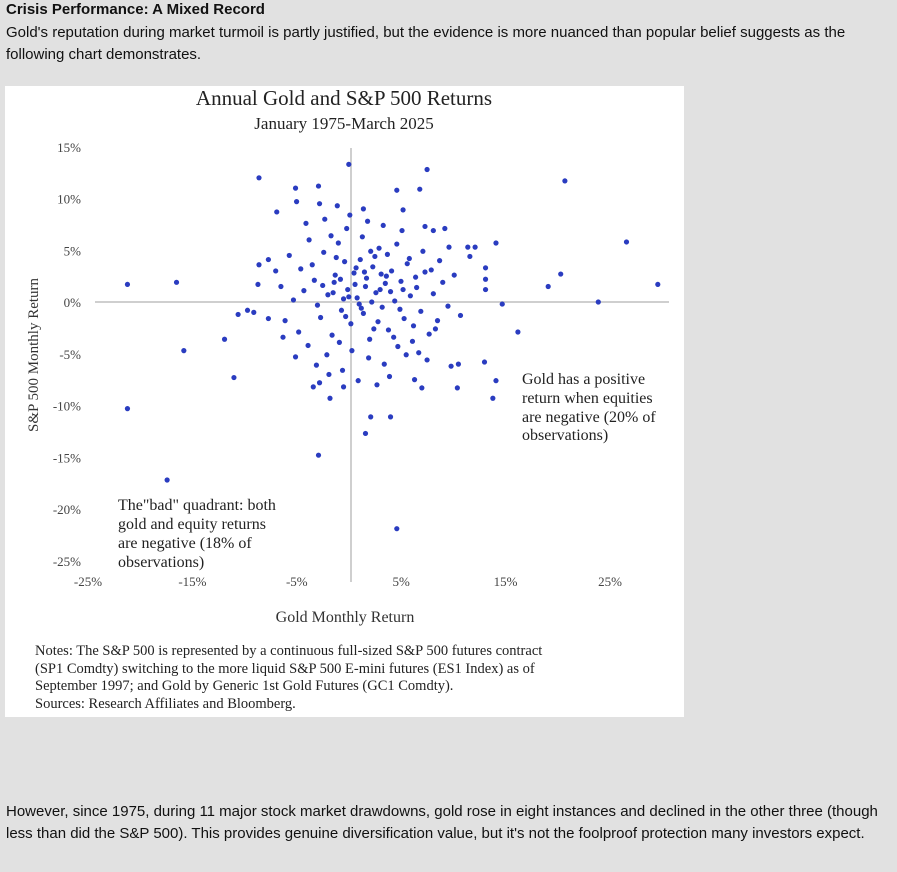 This screenshot has height=872, width=897. What do you see at coordinates (343, 123) in the screenshot?
I see `chart-subtitle: January 1975-March 2025` at bounding box center [343, 123].